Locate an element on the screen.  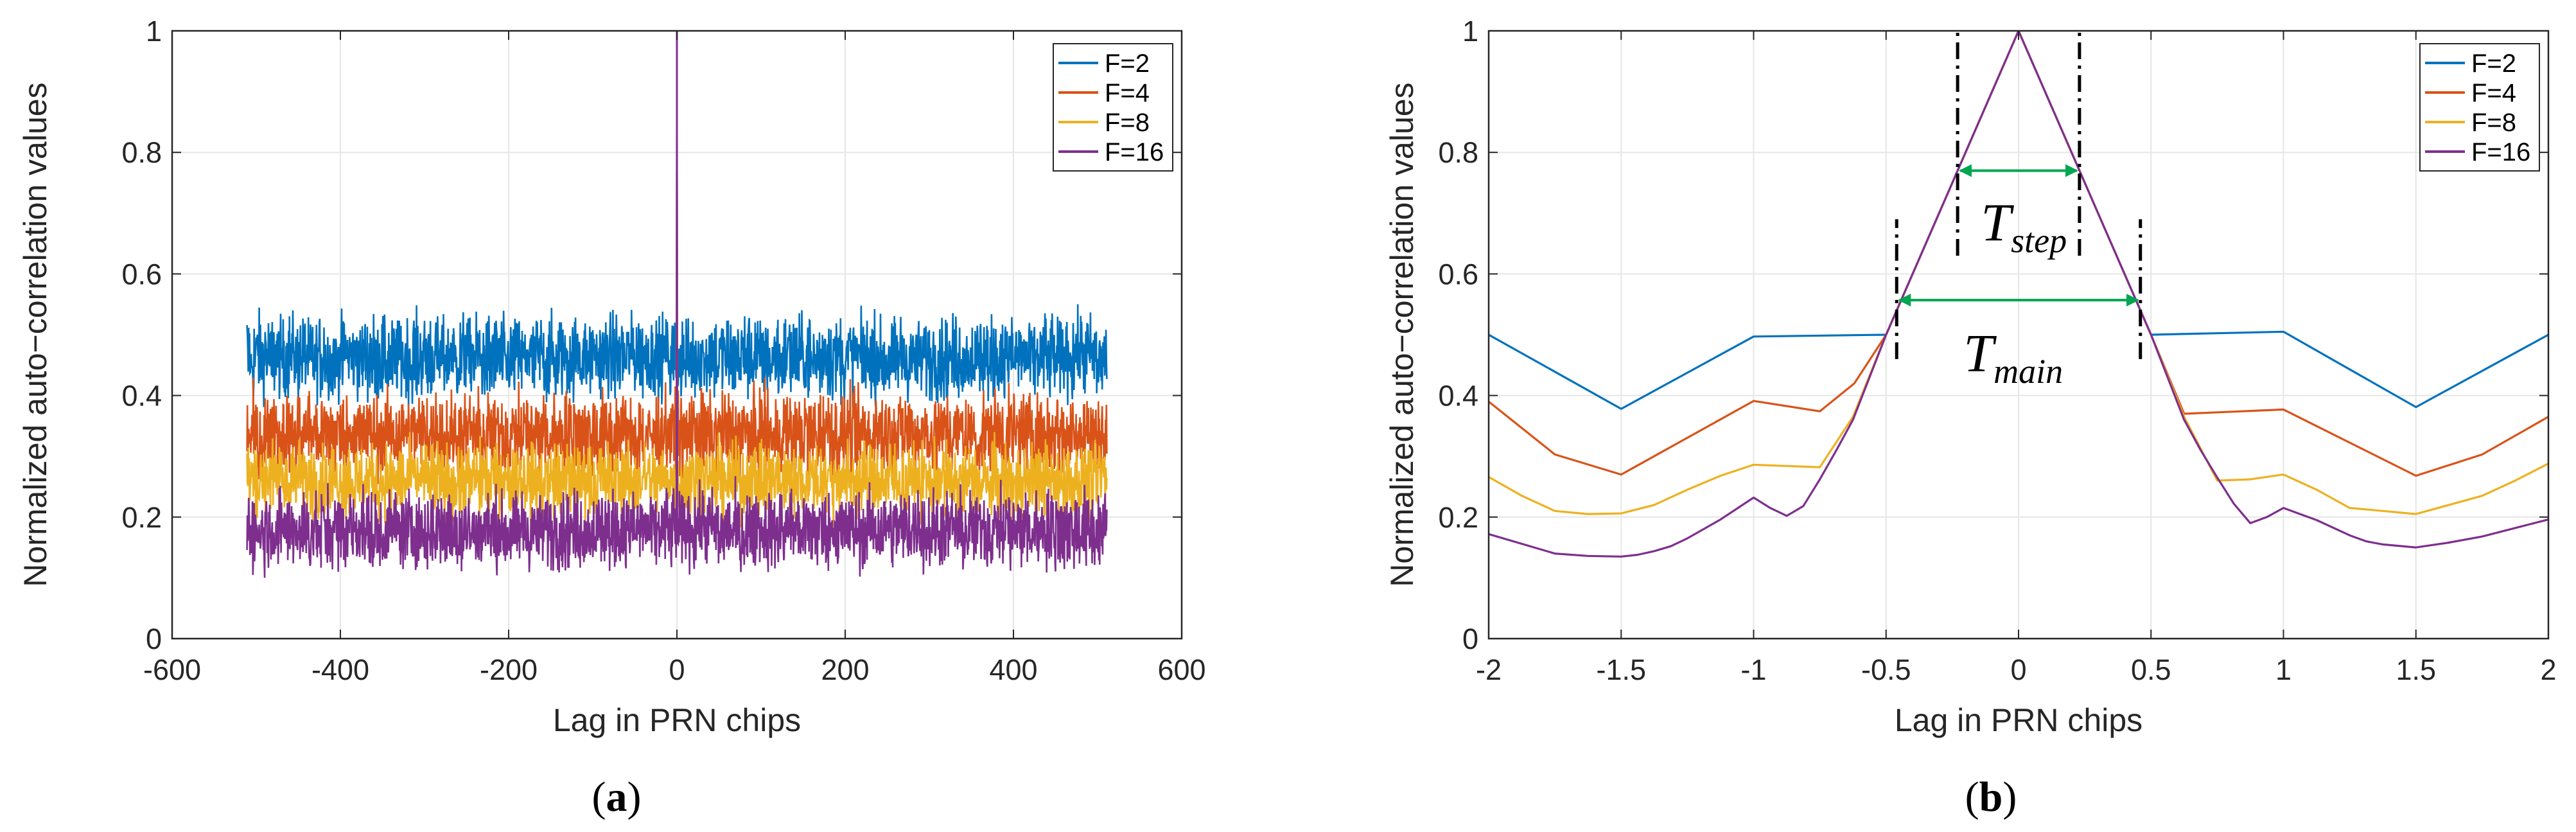
t-main-label: Tmain is located at coordinates (2013, 357).